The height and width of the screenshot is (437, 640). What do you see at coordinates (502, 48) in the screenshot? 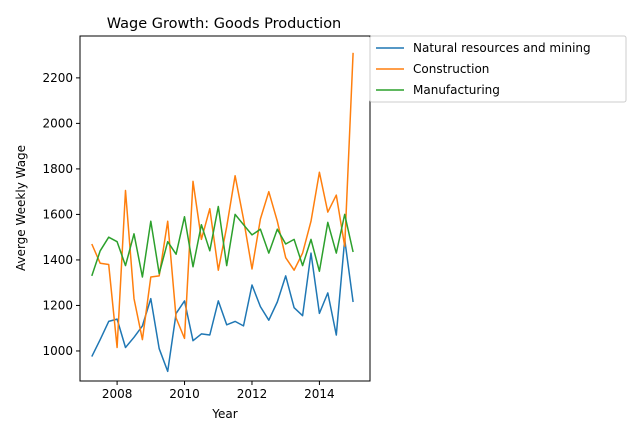
I see `legend-label-1: Natural resources and mining` at bounding box center [502, 48].